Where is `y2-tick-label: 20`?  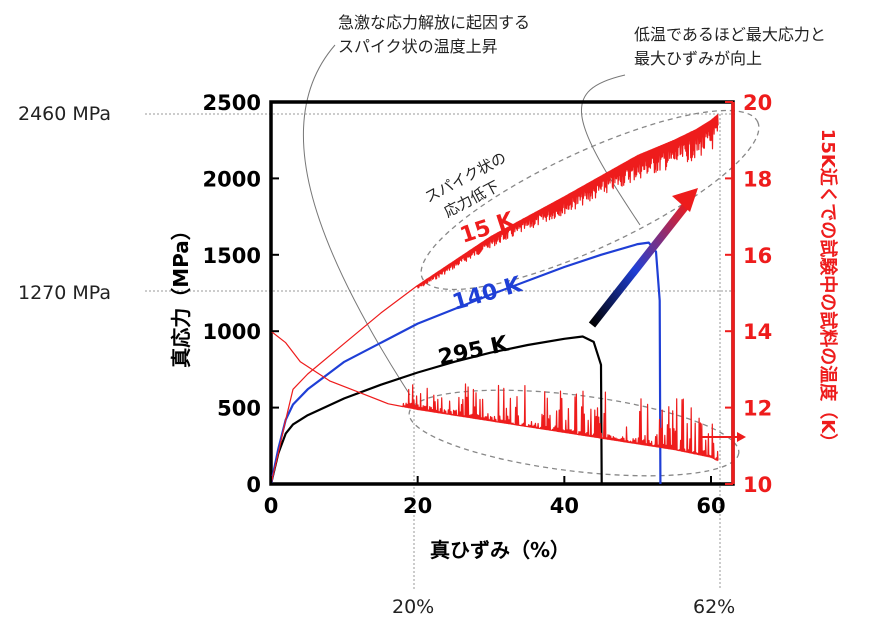
y2-tick-label: 20 is located at coordinates (757, 103).